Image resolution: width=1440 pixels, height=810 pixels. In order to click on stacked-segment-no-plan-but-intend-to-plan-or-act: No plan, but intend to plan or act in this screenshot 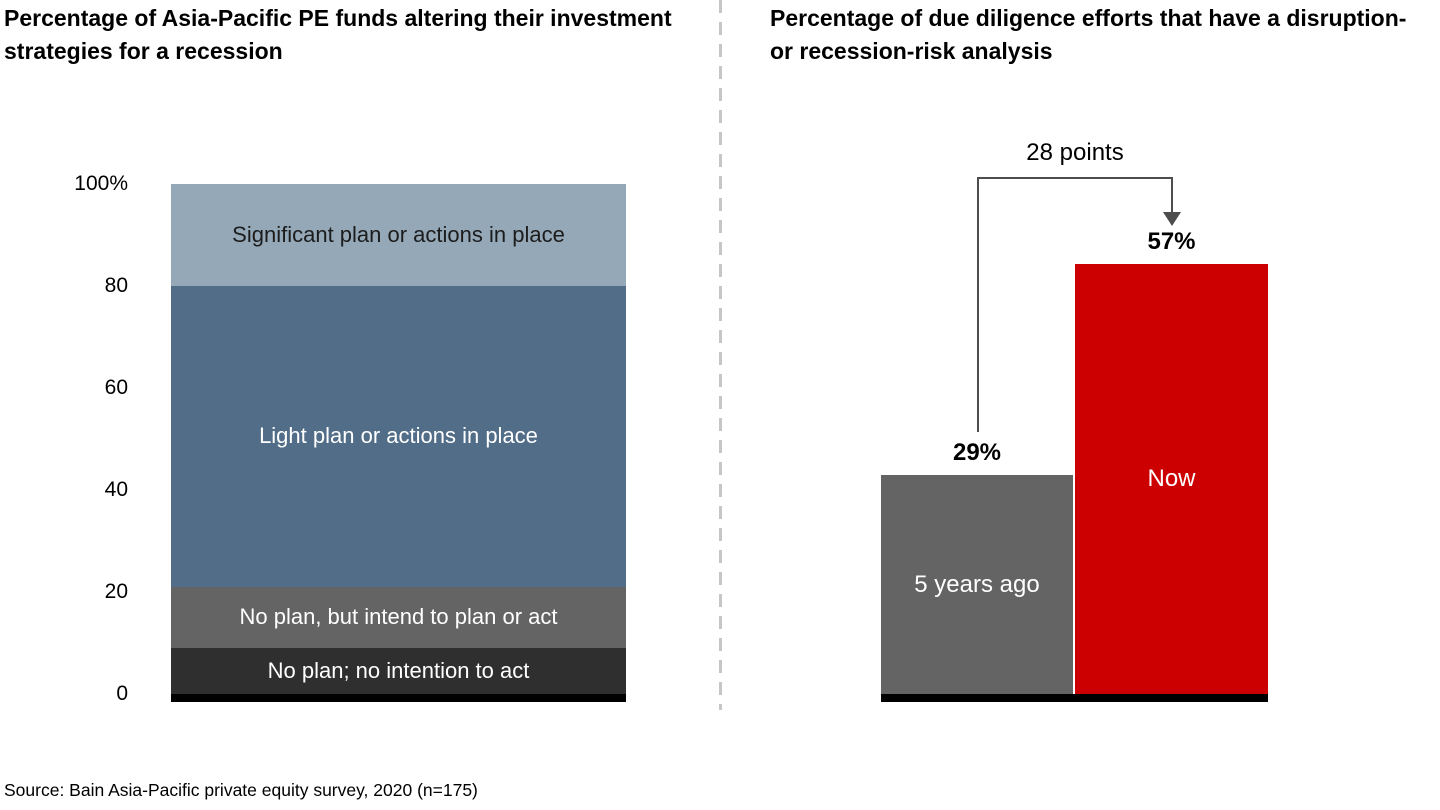, I will do `click(398, 617)`.